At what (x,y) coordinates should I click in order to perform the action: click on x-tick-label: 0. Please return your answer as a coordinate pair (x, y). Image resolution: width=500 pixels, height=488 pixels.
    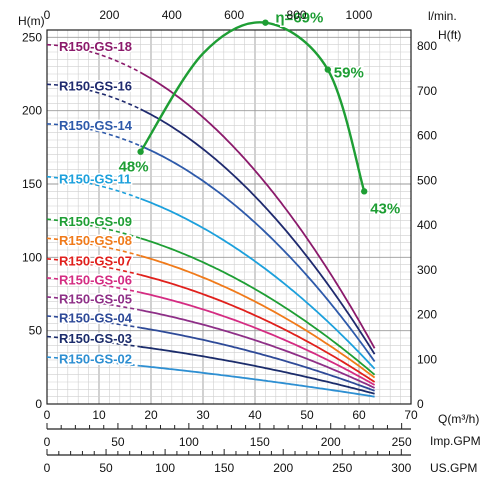
    Looking at the image, I should click on (47, 415).